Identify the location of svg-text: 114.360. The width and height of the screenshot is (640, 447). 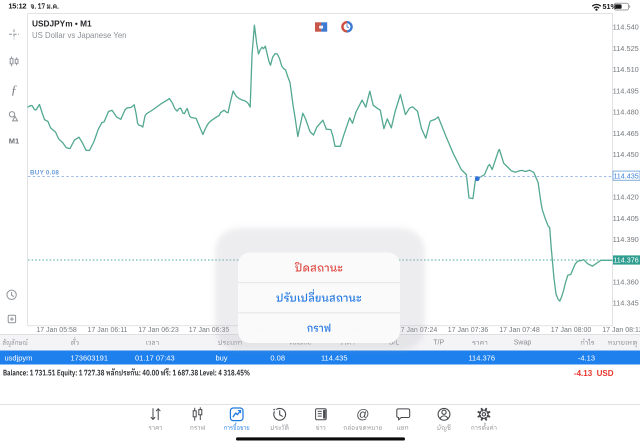
(626, 281).